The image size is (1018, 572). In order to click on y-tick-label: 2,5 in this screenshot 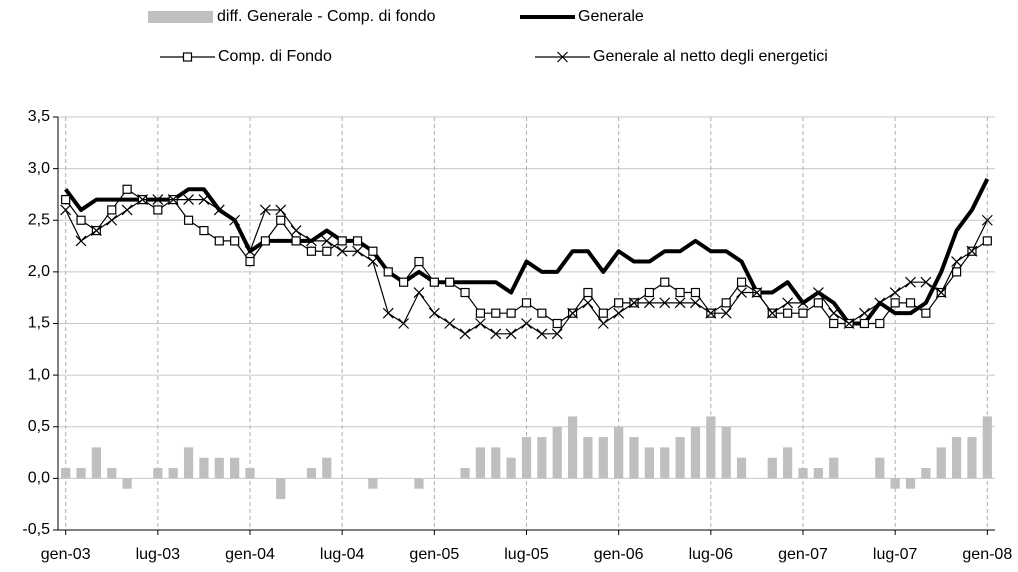, I will do `click(39, 219)`.